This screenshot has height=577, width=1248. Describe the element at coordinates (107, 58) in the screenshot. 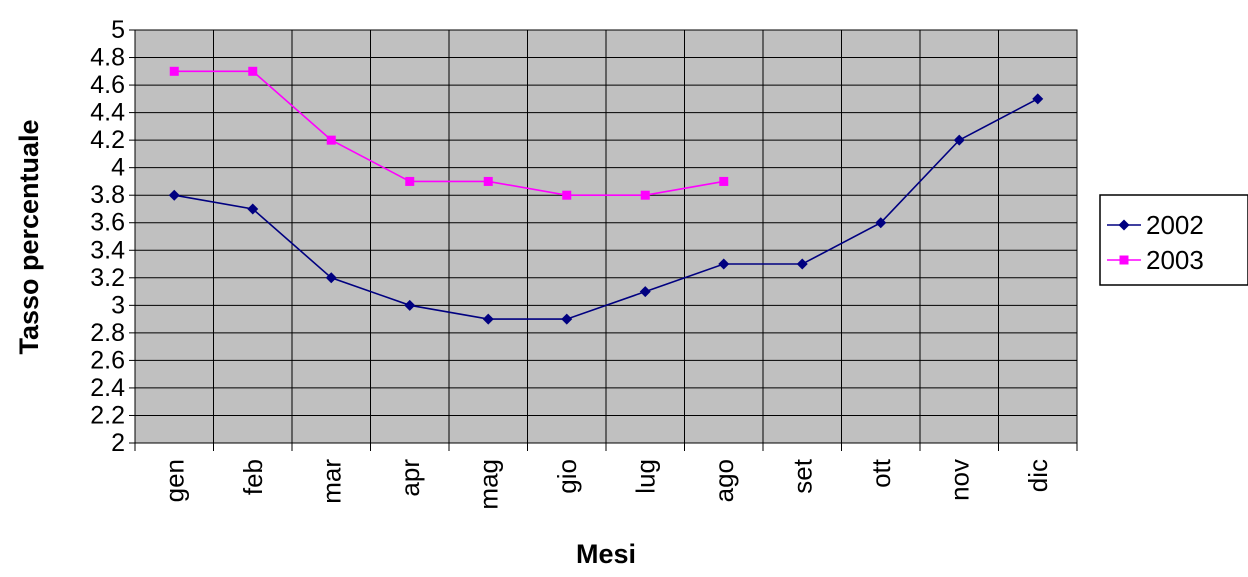

I see `y-tick-label: 4.8` at that location.